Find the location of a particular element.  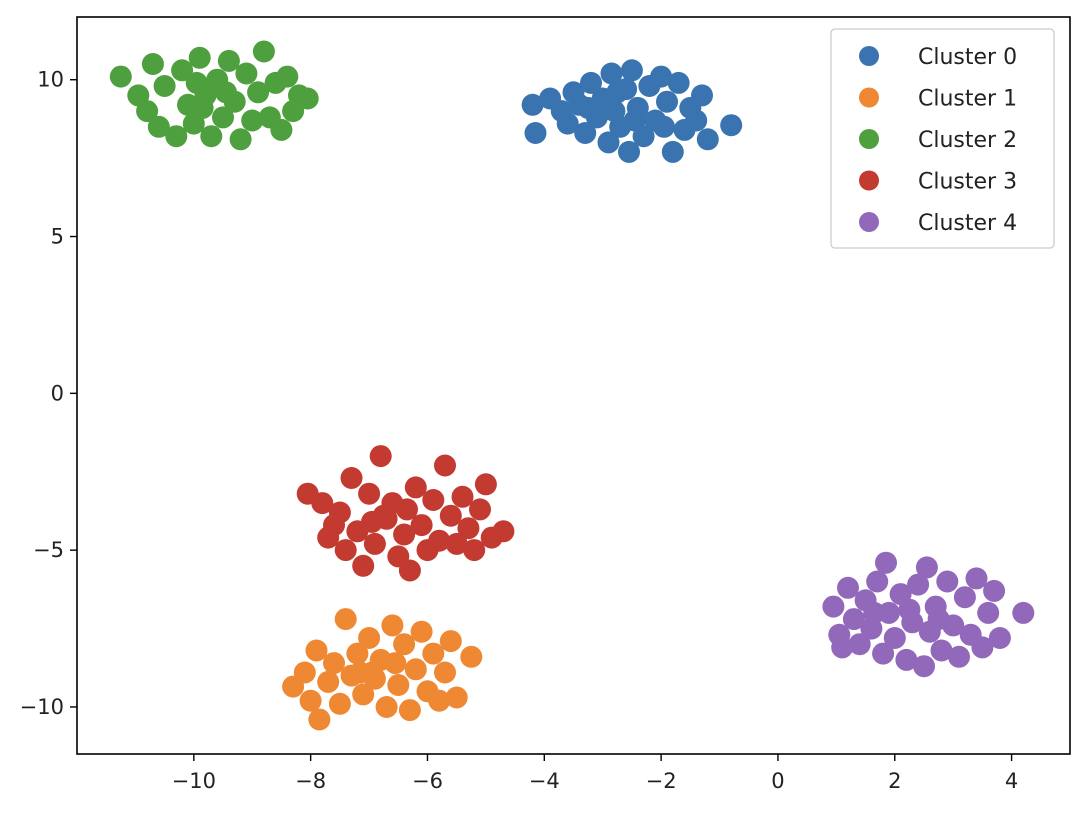

legend-item-cluster-2: Cluster 2 is located at coordinates (938, 140).